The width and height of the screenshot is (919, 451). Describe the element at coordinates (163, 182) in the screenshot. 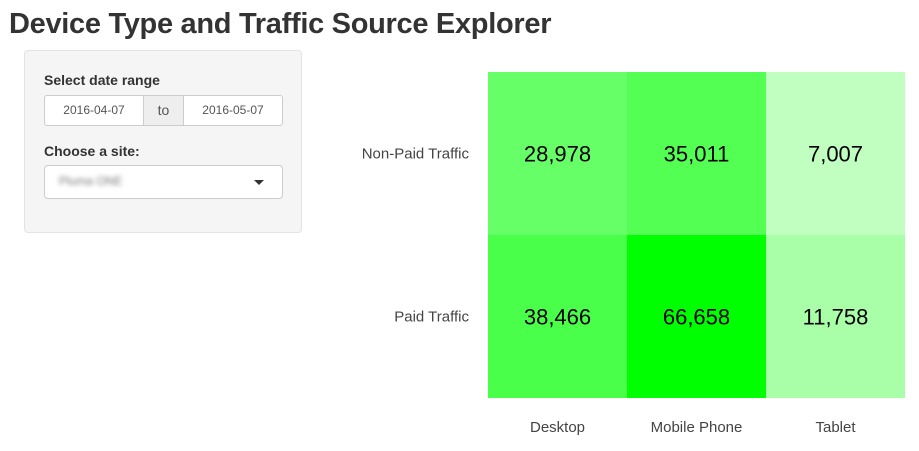

I see `site-select: Pluma ONE` at that location.